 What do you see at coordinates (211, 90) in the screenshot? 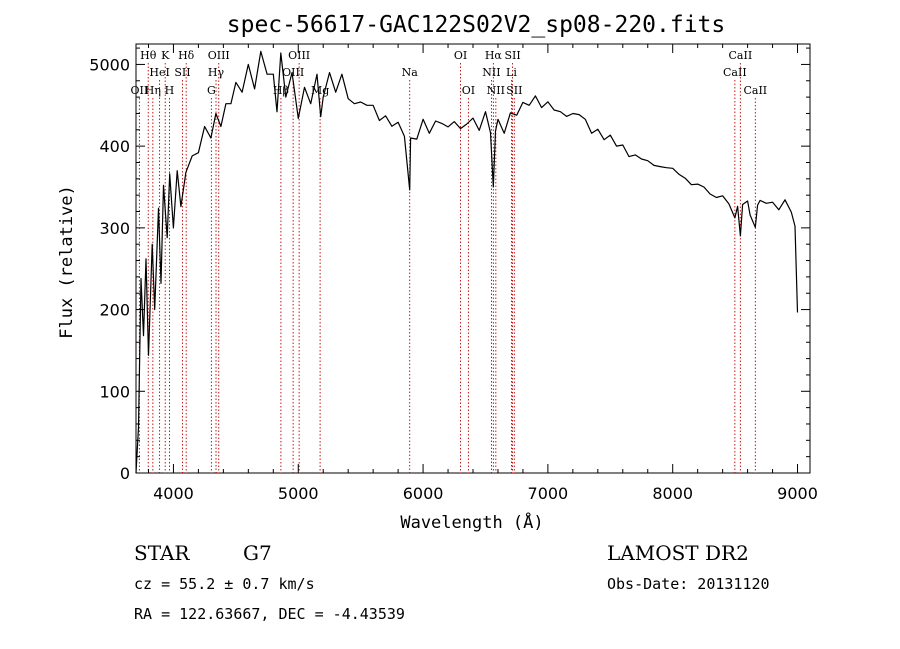
I see `spectral-line-label: G` at bounding box center [211, 90].